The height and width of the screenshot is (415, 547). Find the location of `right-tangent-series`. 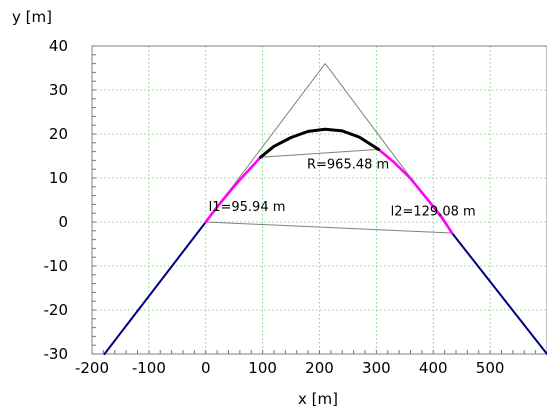

right-tangent-series is located at coordinates (499, 293).